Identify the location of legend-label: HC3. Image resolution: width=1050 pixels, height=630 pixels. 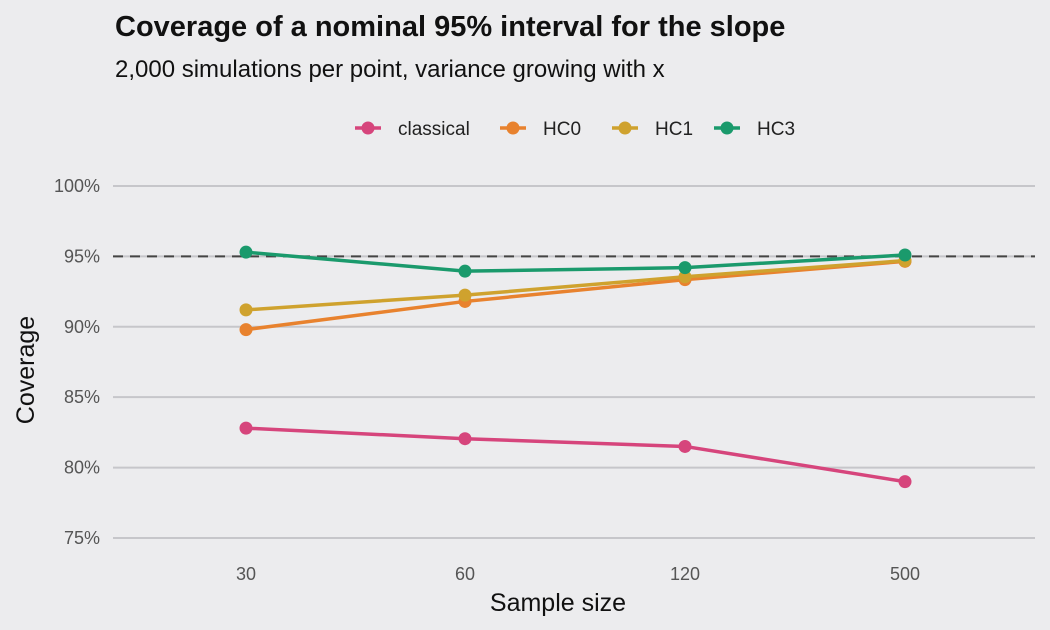
(776, 129).